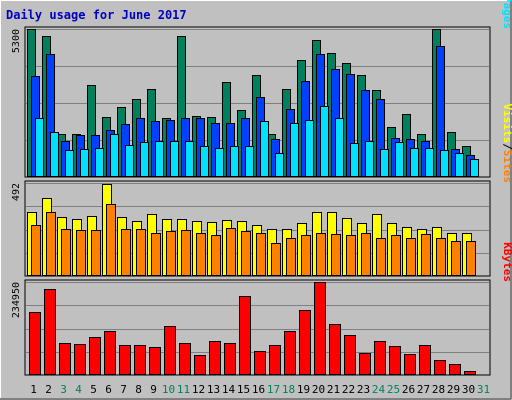 The height and width of the screenshot is (400, 512). I want to click on x-tick-label: 30, so click(468, 389).